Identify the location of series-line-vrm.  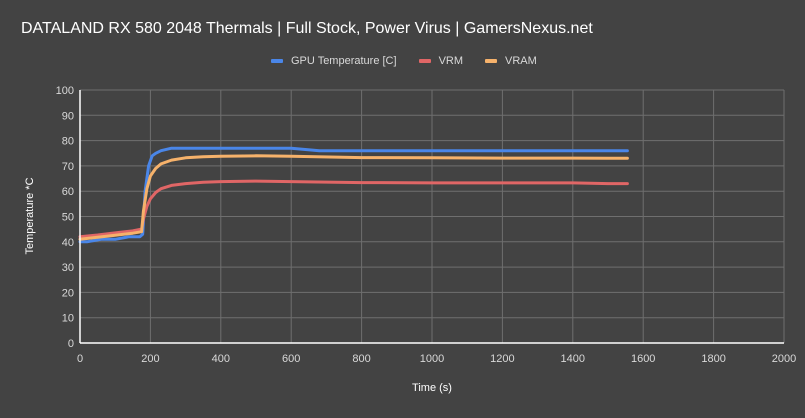
(353, 209).